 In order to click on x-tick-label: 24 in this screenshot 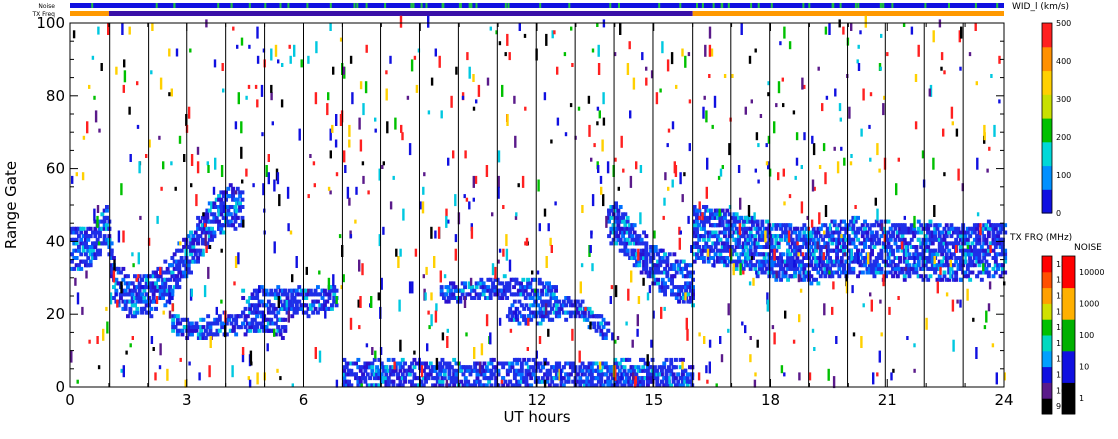, I will do `click(1003, 400)`.